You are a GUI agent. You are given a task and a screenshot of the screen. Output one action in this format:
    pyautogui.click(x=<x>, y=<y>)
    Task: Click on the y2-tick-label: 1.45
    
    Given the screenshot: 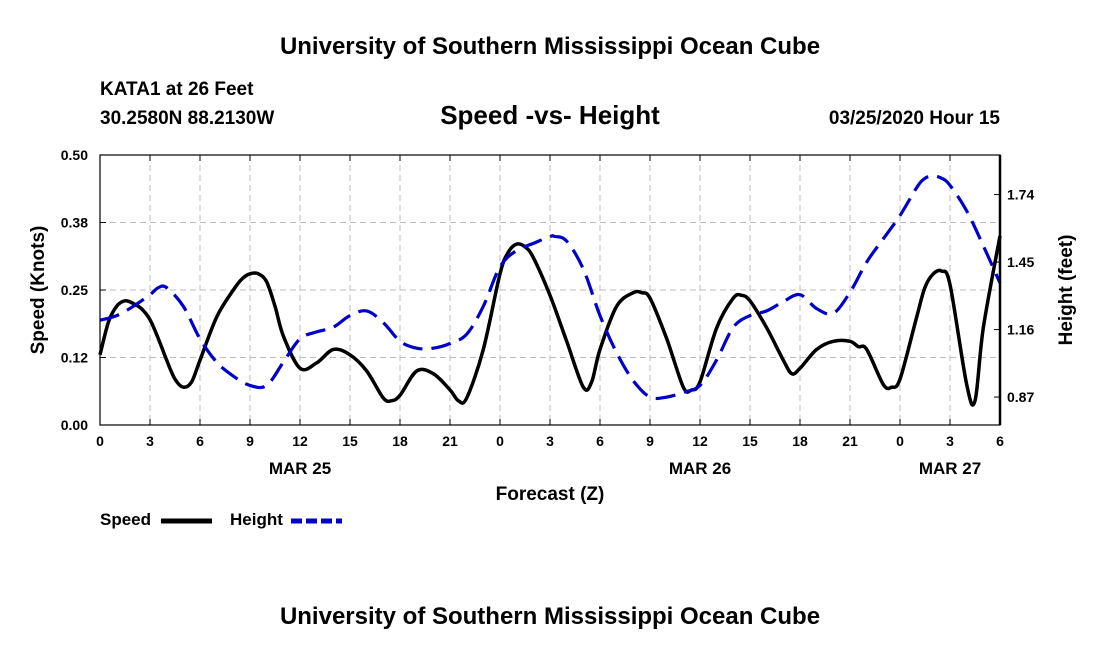 What is the action you would take?
    pyautogui.click(x=1020, y=262)
    